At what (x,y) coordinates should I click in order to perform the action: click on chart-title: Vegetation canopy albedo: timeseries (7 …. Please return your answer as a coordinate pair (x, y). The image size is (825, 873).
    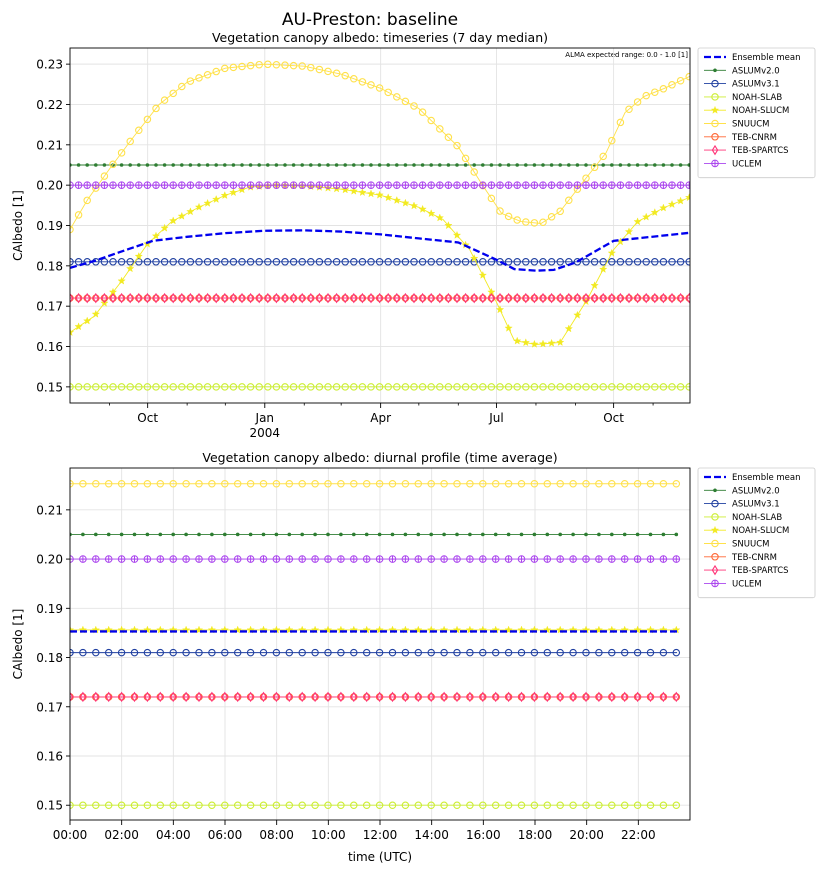
    Looking at the image, I should click on (380, 37).